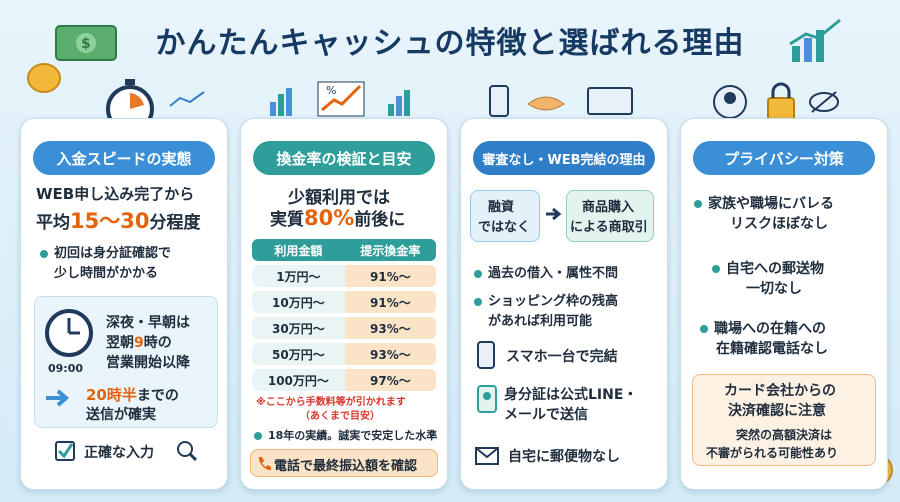 Image resolution: width=900 pixels, height=502 pixels. Describe the element at coordinates (546, 299) in the screenshot. I see `shopping-limit-a: ショッピング枠の残高` at that location.